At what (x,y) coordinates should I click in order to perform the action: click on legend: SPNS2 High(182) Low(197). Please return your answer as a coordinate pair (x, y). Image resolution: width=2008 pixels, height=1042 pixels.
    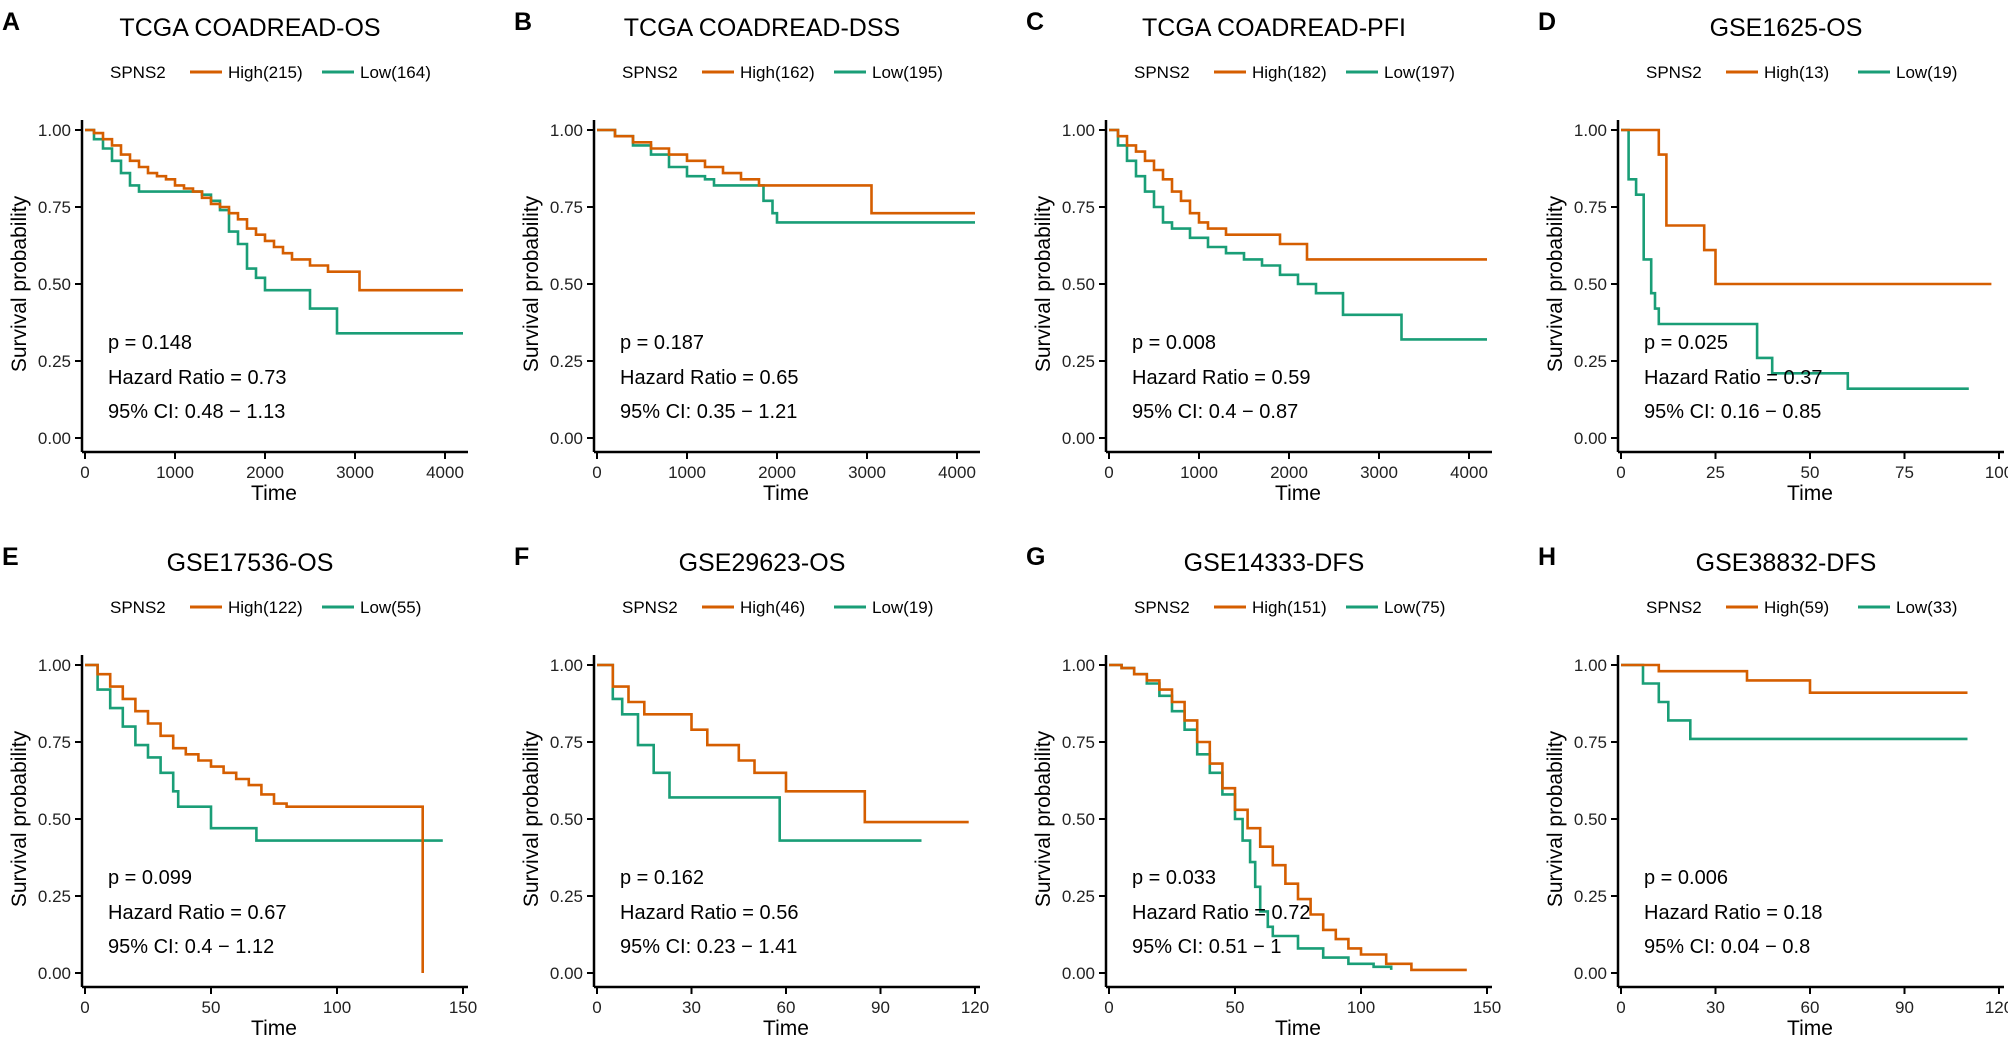
    Looking at the image, I should click on (1294, 72).